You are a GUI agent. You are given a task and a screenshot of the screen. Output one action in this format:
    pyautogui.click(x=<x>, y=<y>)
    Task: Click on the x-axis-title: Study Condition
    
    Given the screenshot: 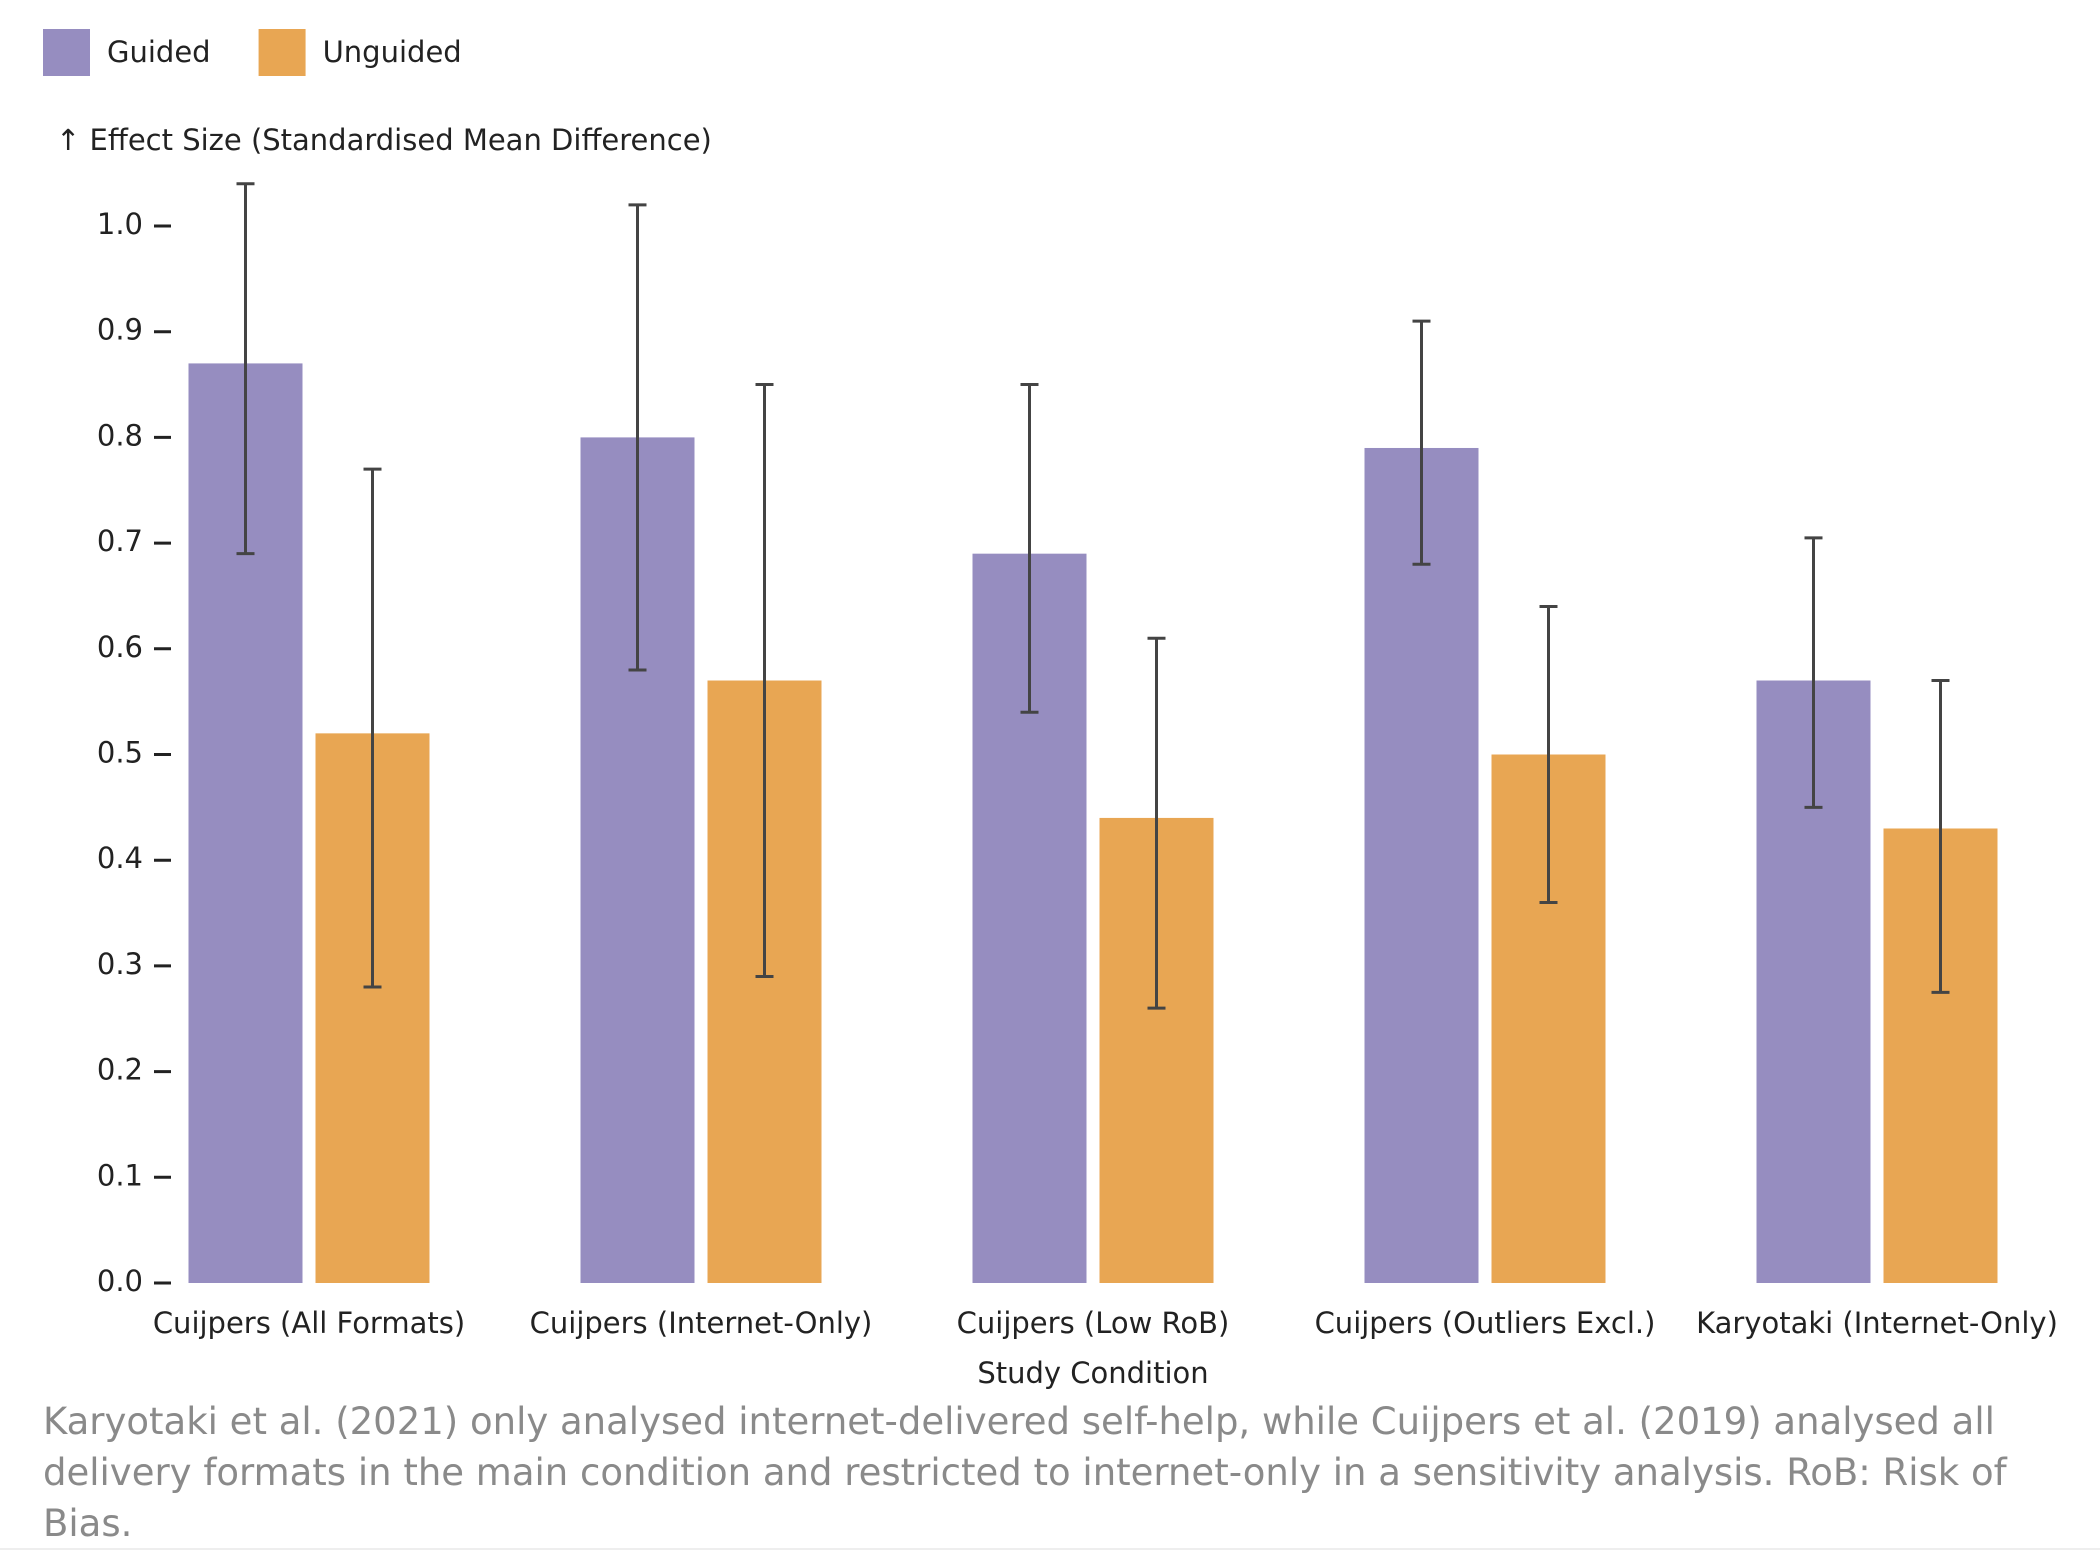 What is the action you would take?
    pyautogui.click(x=1092, y=1373)
    